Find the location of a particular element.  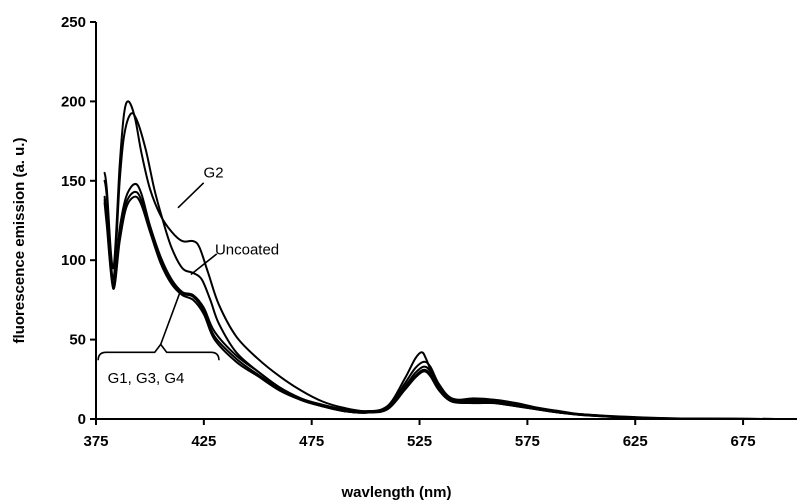

g134-bracket is located at coordinates (158, 352).